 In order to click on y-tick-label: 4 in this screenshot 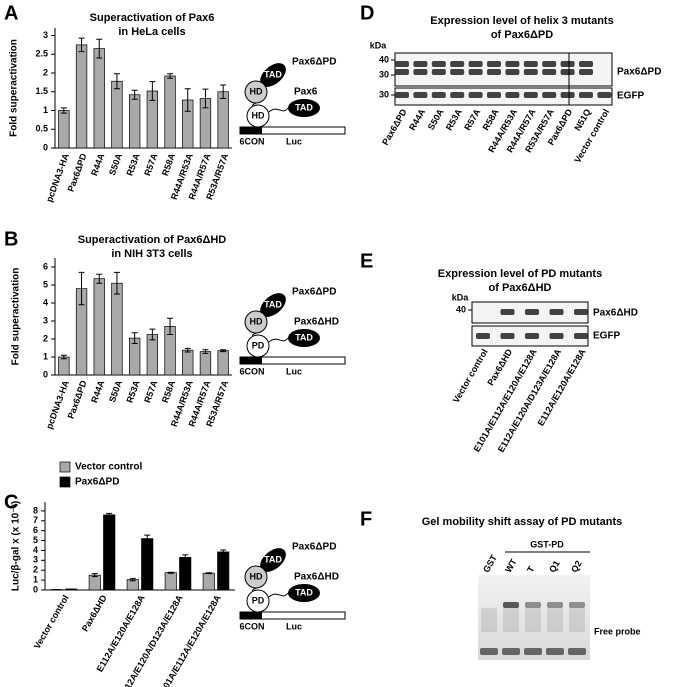, I will do `click(35, 550)`.